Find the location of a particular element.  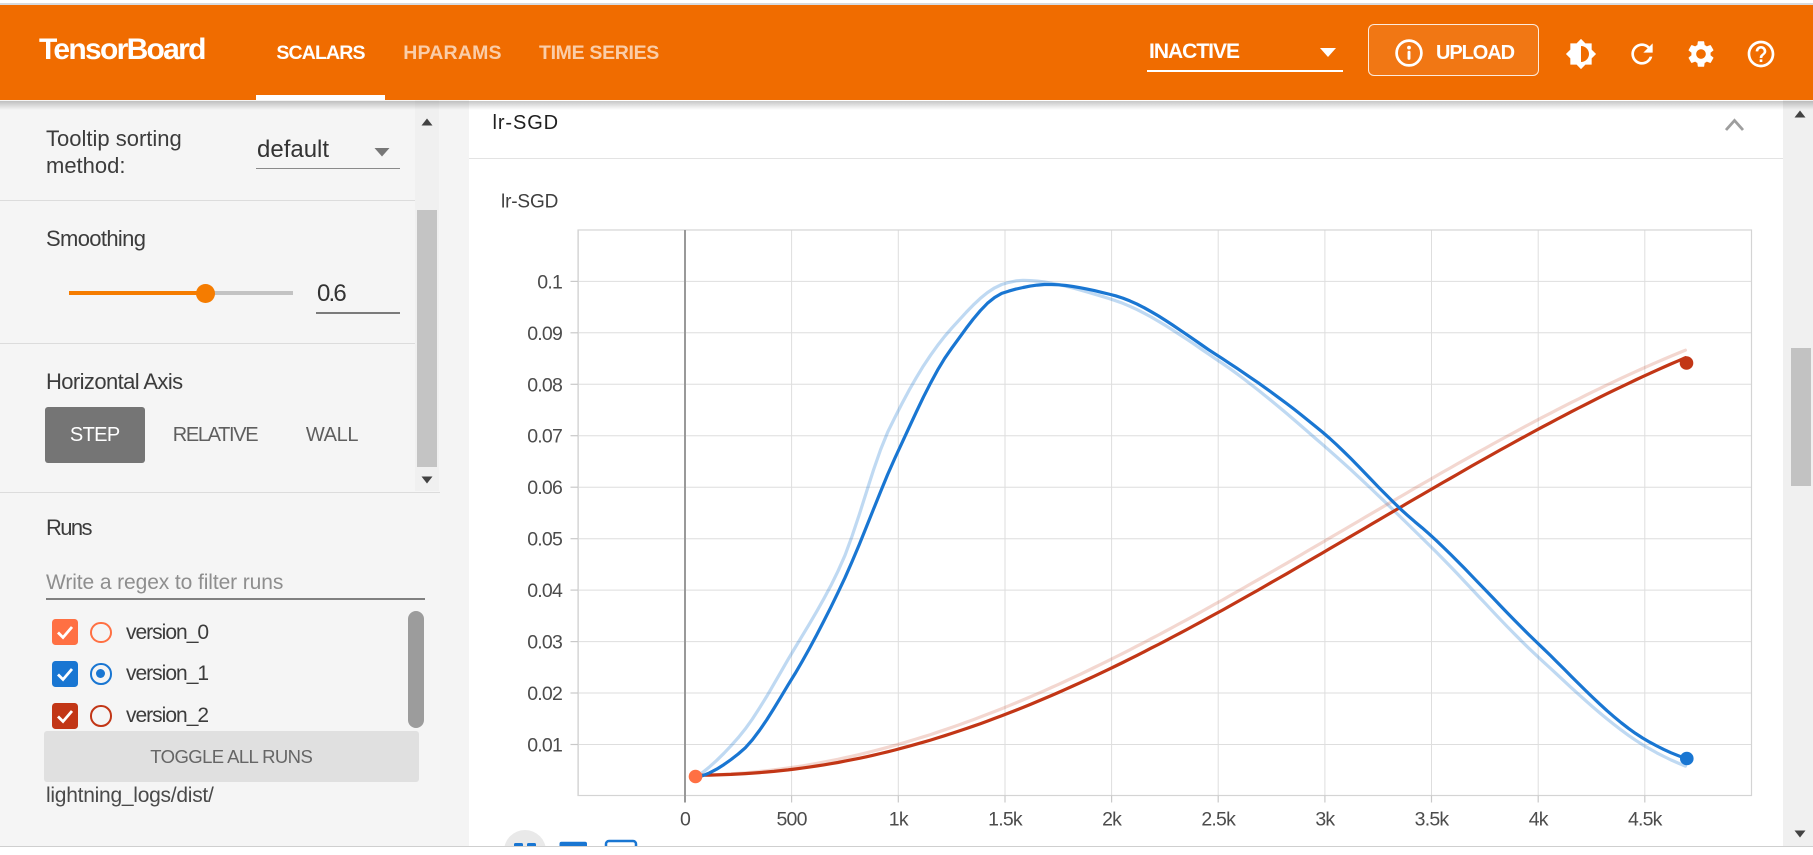

svg-text: 0.07 is located at coordinates (544, 437).